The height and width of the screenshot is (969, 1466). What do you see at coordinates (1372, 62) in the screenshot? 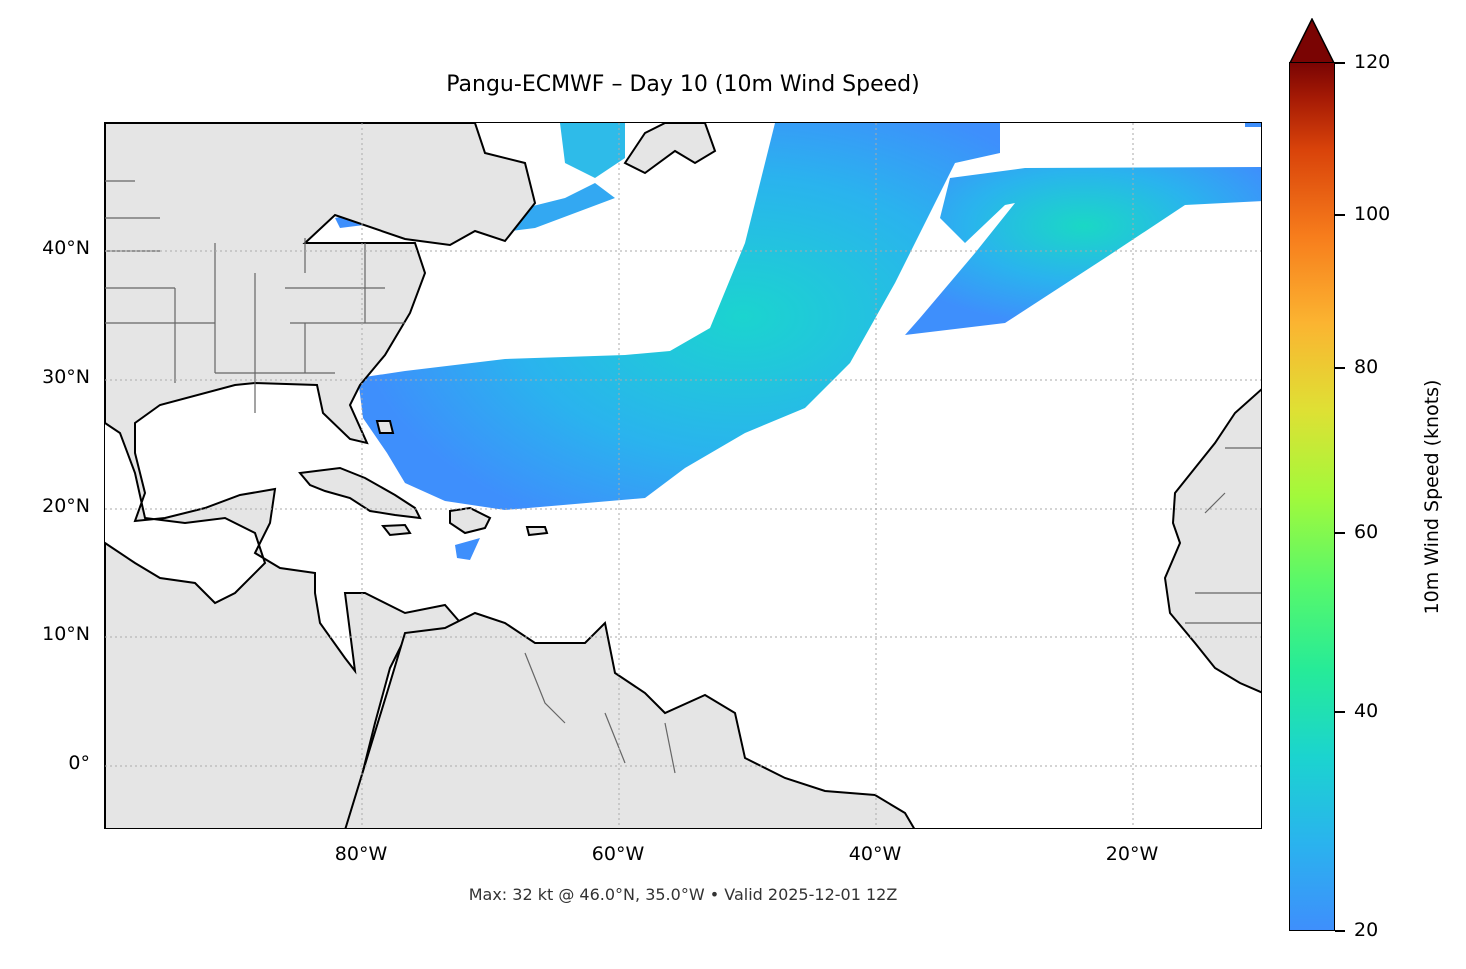
I see `colorbar-label-120: 120` at bounding box center [1372, 62].